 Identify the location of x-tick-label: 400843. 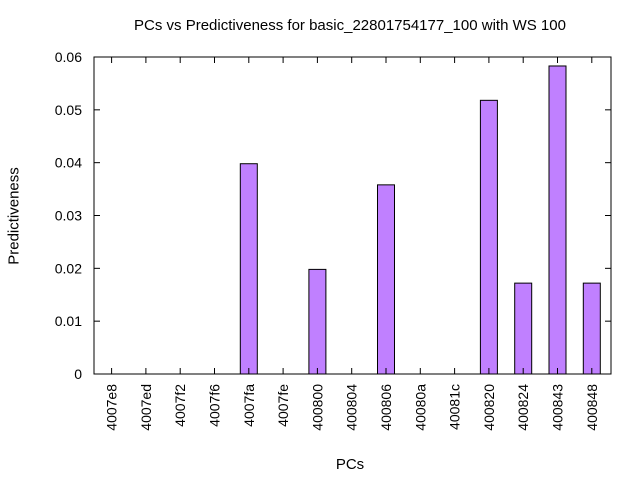
(558, 407).